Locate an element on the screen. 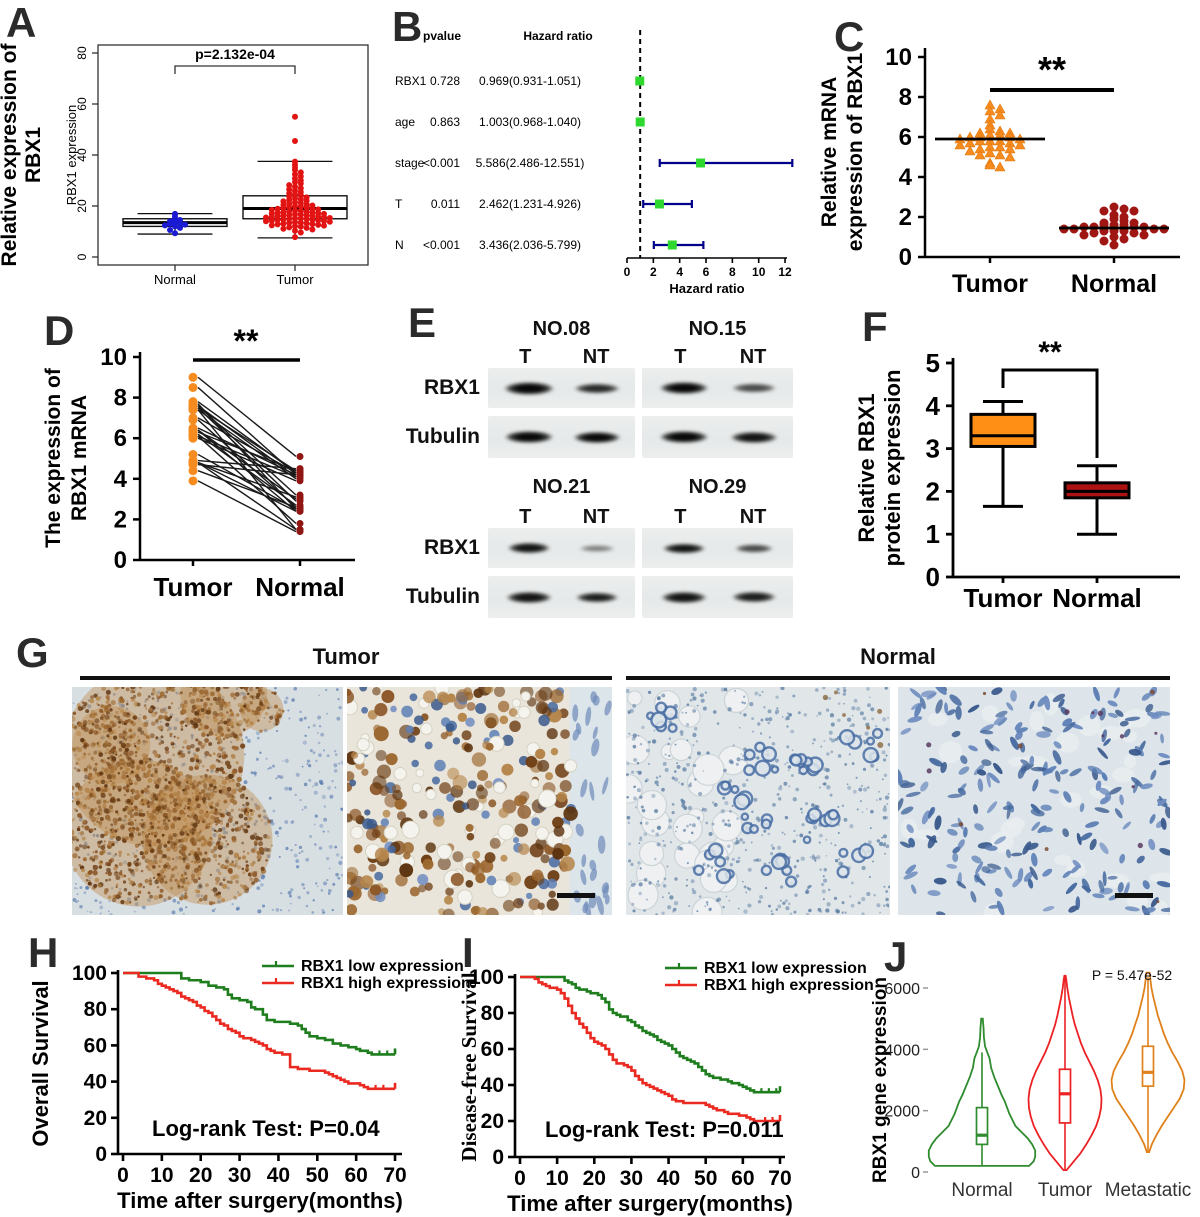  clear-space is located at coordinates (990, 713).